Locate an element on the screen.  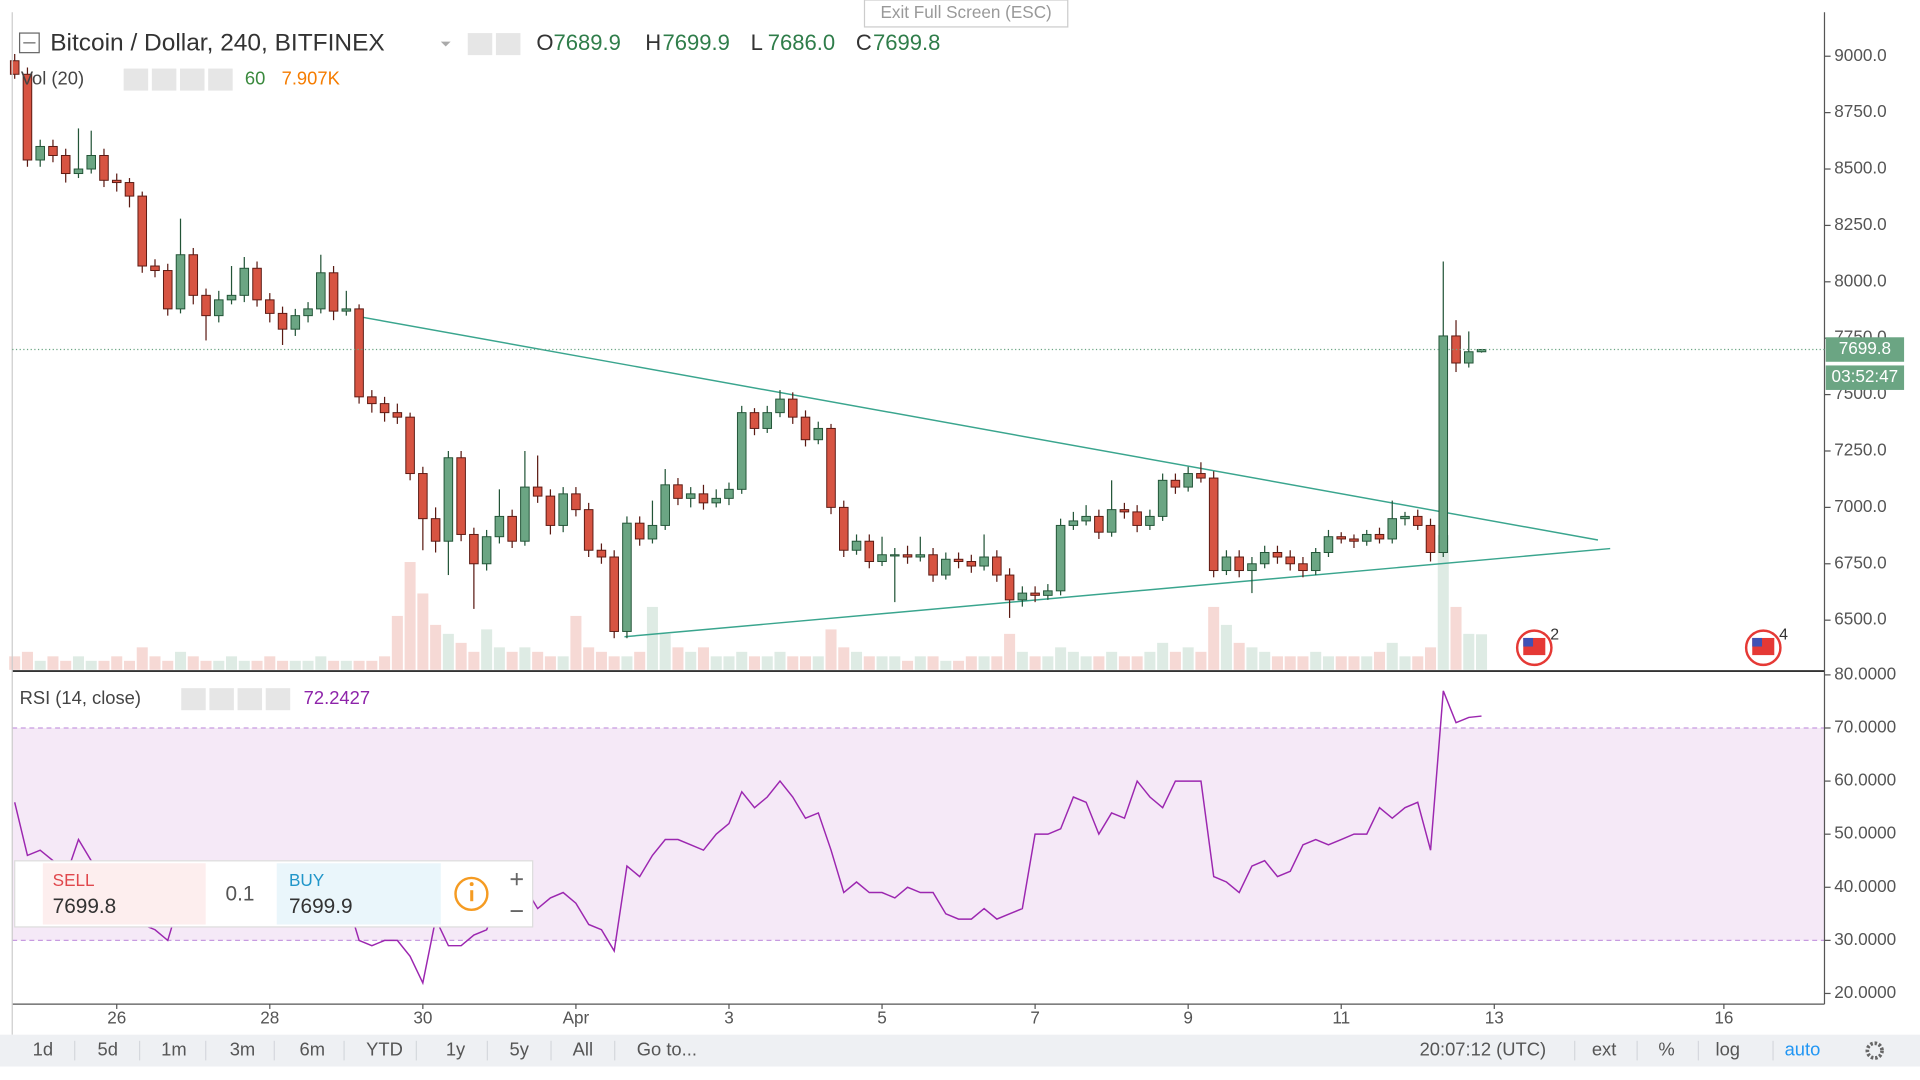
event-count: 4 is located at coordinates (1783, 635).